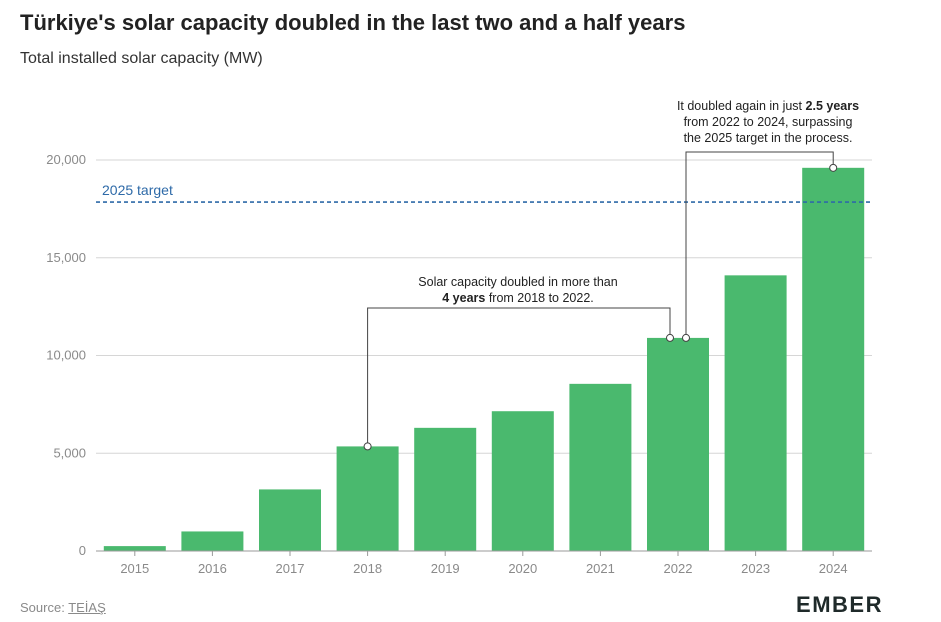 This screenshot has height=622, width=941. Describe the element at coordinates (66, 355) in the screenshot. I see `y-tick-label: 10,000` at that location.